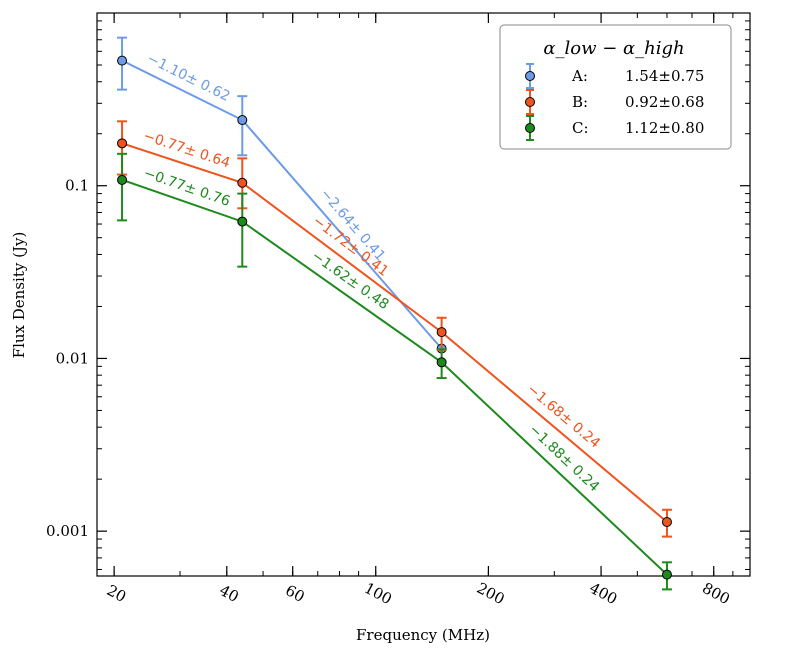  What do you see at coordinates (19, 295) in the screenshot?
I see `y-axis-title: Flux Density (Jy)` at bounding box center [19, 295].